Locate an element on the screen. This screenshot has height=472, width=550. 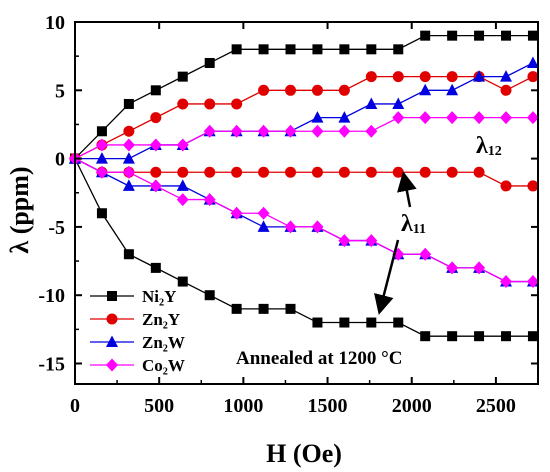
lambda12-symbol: λ is located at coordinates (482, 146).